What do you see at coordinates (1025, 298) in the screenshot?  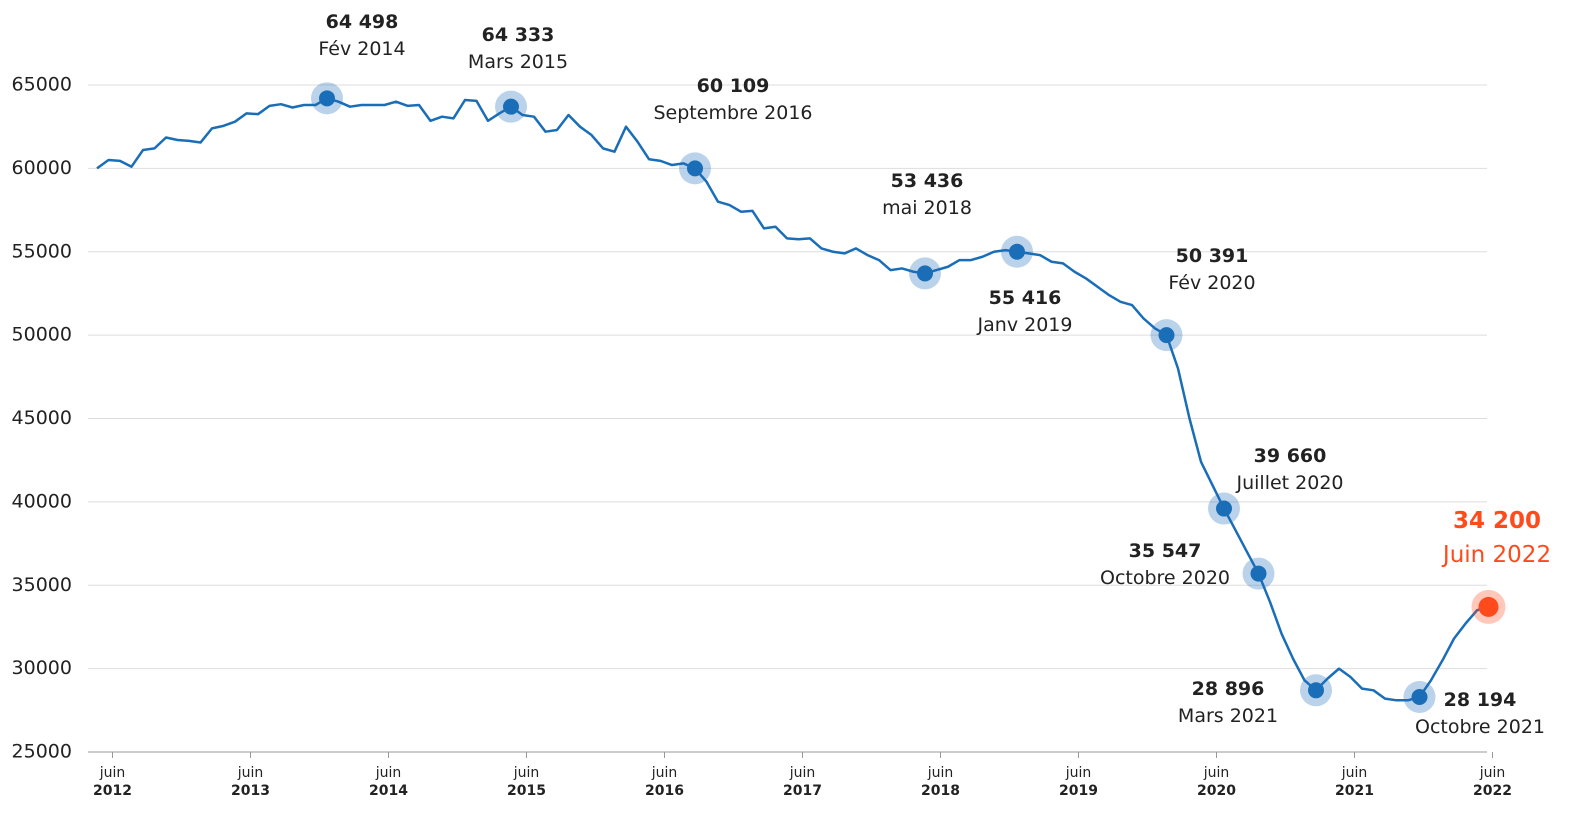 I see `annotation-value: 55 416` at bounding box center [1025, 298].